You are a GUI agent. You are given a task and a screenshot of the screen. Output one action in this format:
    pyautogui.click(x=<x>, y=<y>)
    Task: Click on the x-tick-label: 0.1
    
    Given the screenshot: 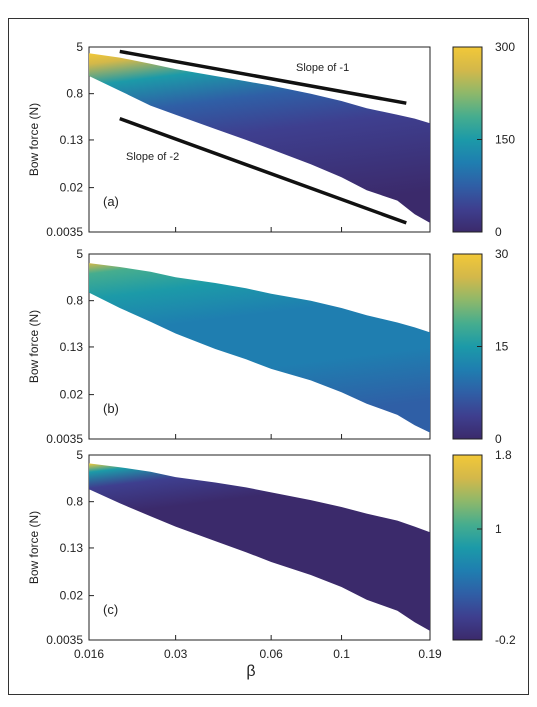 What is the action you would take?
    pyautogui.click(x=341, y=654)
    